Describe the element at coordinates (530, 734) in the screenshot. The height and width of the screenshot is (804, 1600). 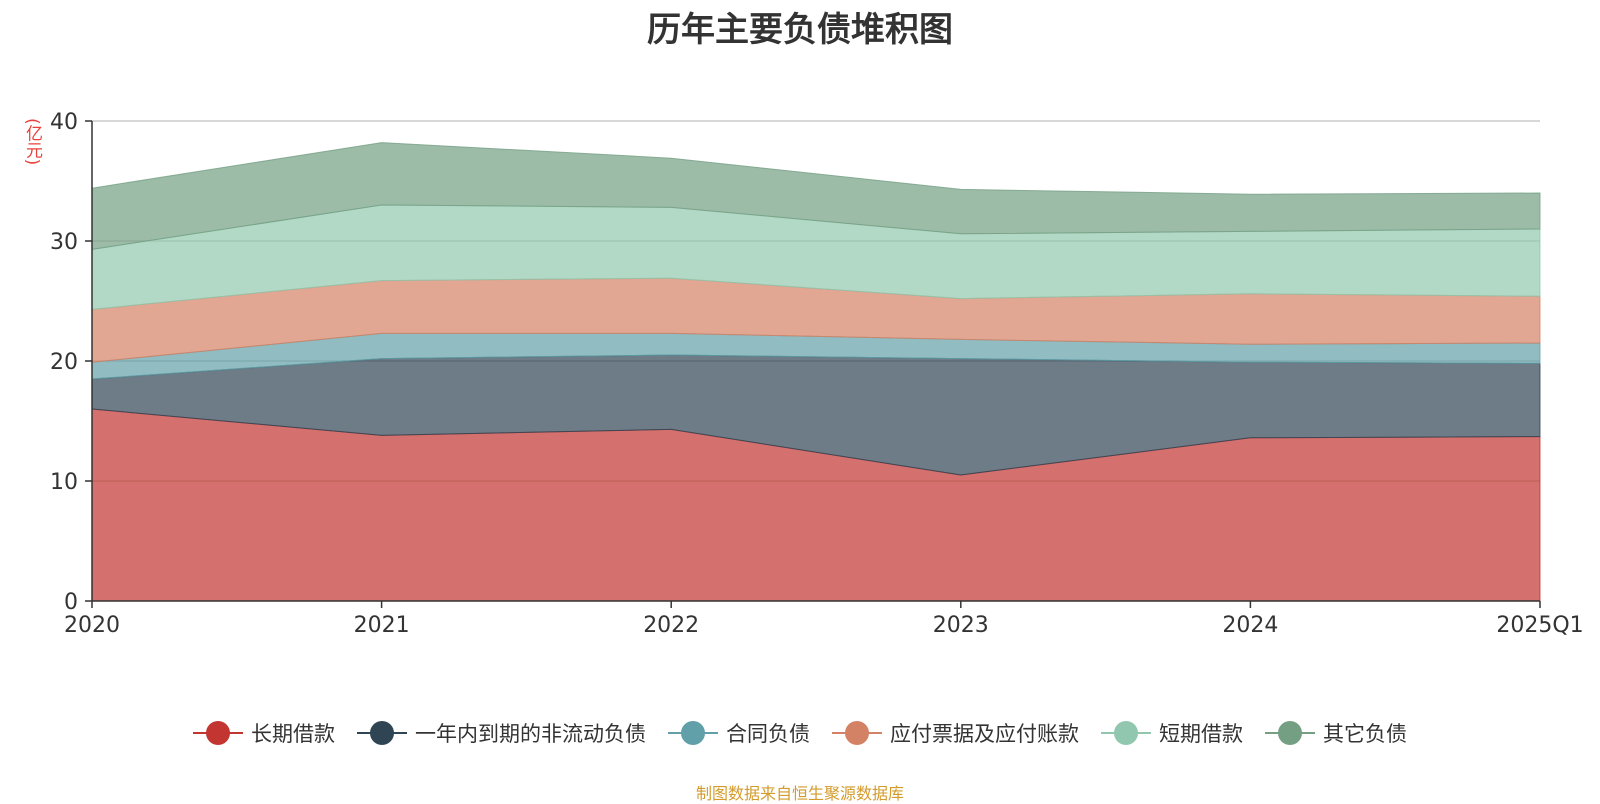
I see `legend-label: 一年内到期的非流动负债` at that location.